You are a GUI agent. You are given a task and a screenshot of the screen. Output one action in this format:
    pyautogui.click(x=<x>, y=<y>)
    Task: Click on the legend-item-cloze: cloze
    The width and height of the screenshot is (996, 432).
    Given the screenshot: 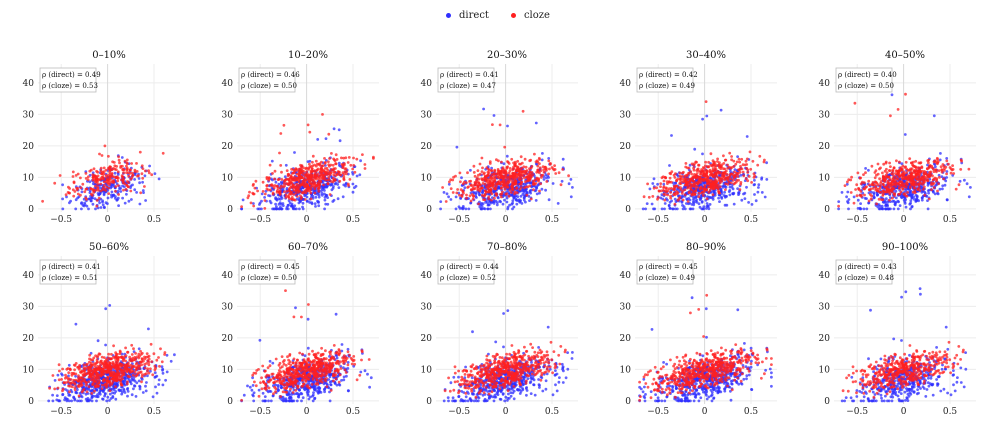 What is the action you would take?
    pyautogui.click(x=530, y=15)
    